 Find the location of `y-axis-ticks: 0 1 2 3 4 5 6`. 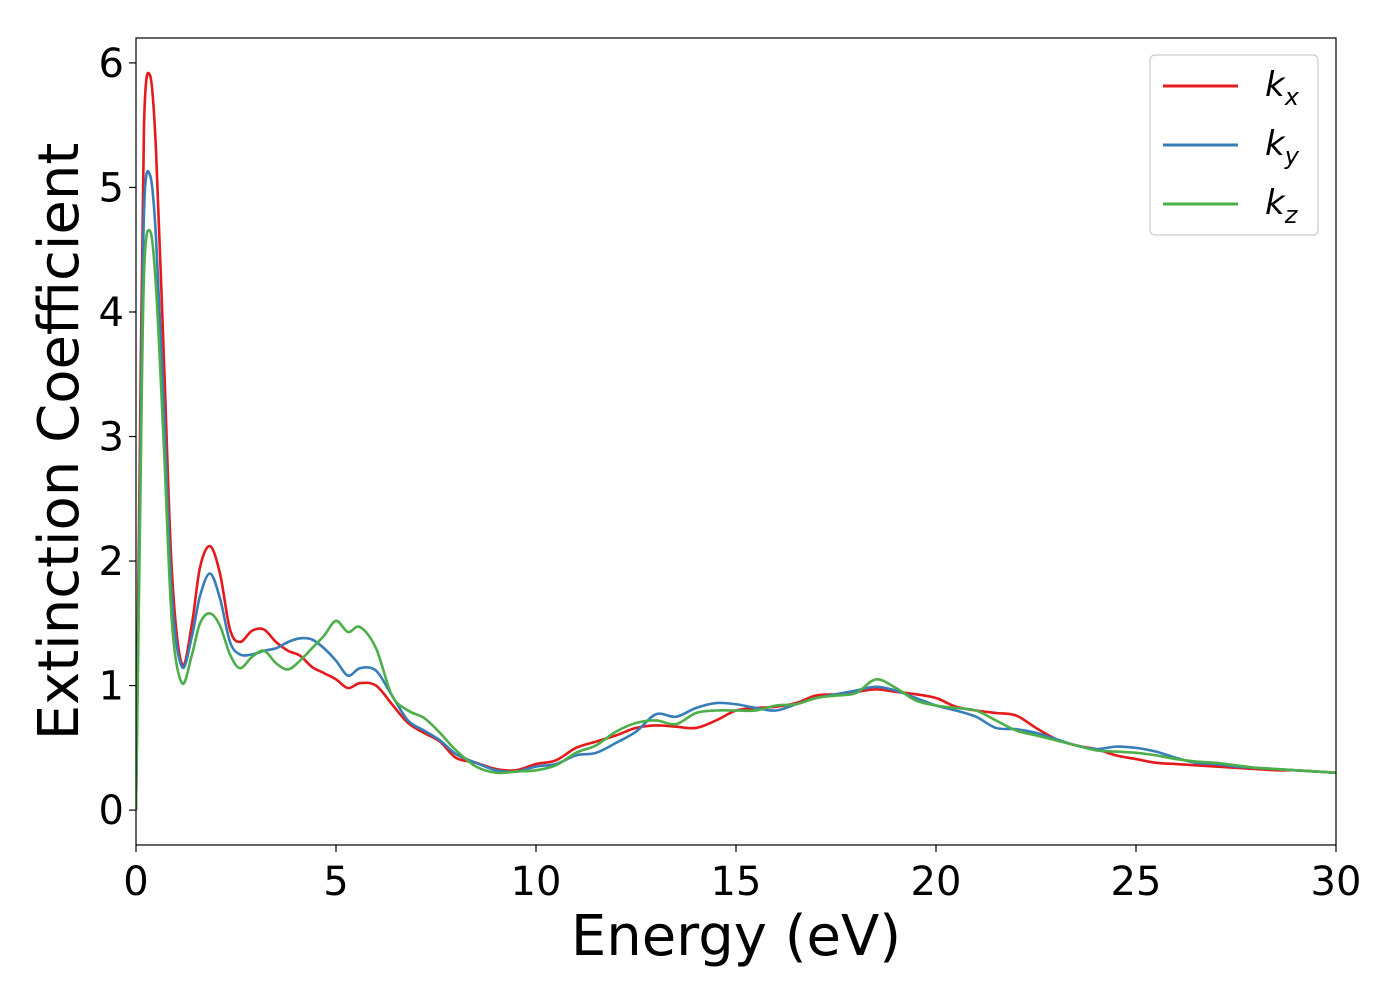

y-axis-ticks: 0 1 2 3 4 5 6 is located at coordinates (117, 437).